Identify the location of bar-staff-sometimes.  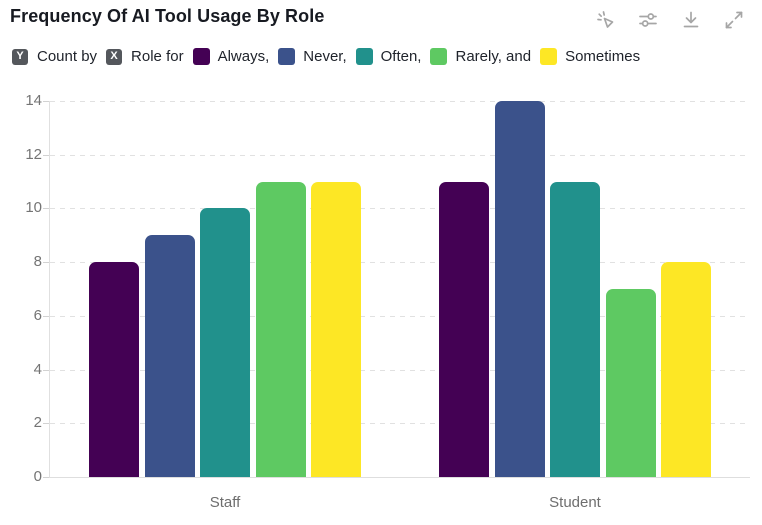
(336, 329).